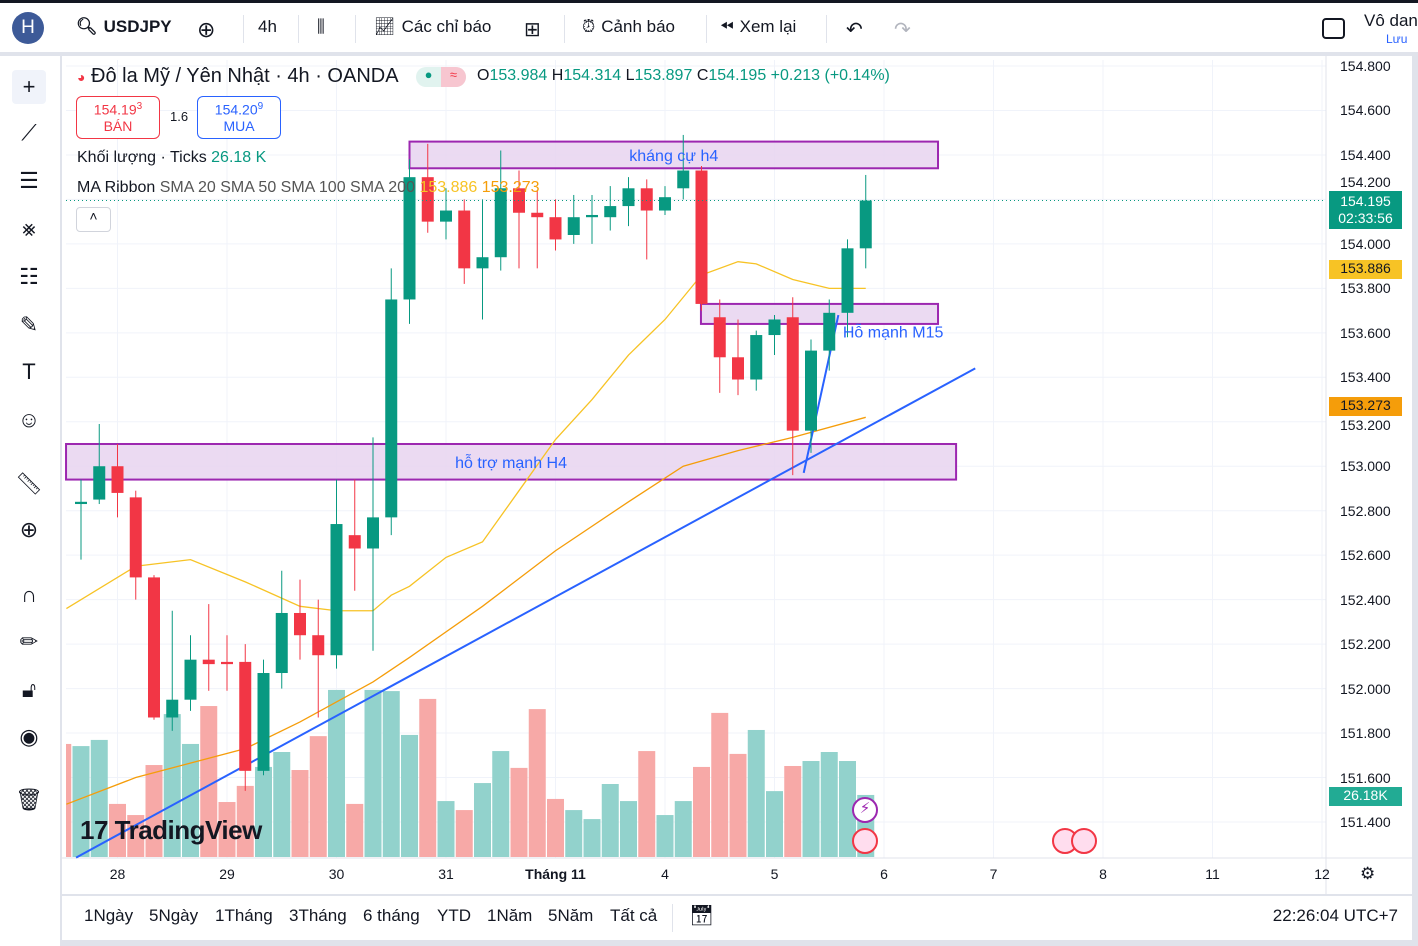 Image resolution: width=1418 pixels, height=946 pixels. Describe the element at coordinates (510, 915) in the screenshot. I see `range-1y: 1Năm` at that location.